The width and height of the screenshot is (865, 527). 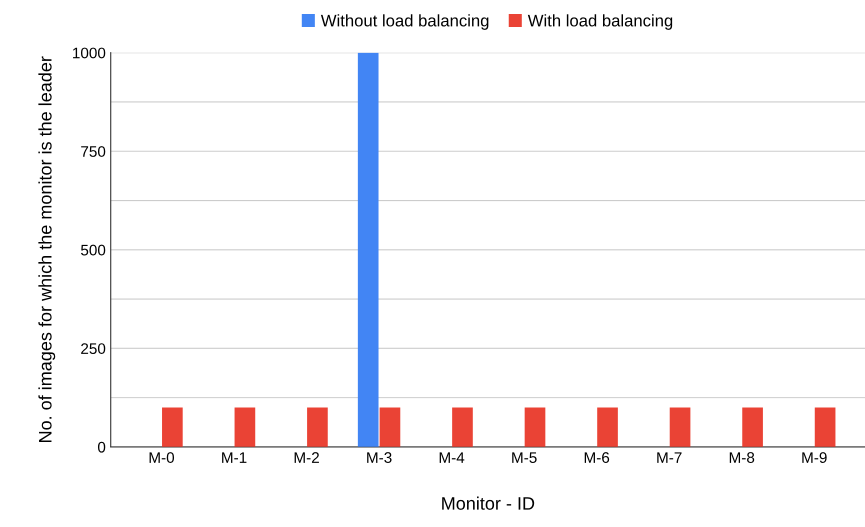 What do you see at coordinates (93, 151) in the screenshot?
I see `y-tick-label: 750` at bounding box center [93, 151].